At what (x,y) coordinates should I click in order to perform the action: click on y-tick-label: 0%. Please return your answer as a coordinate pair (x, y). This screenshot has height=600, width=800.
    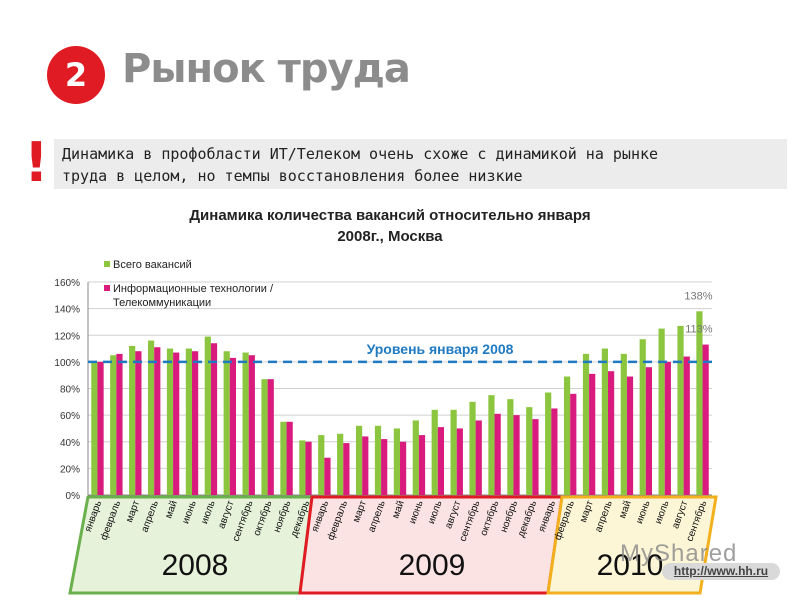
    Looking at the image, I should click on (73, 496).